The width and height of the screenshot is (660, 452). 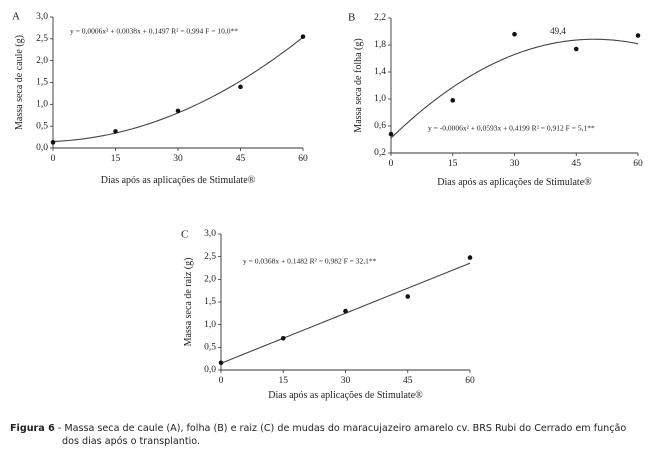 What do you see at coordinates (42, 83) in the screenshot?
I see `panel-a-ytick-label: 1,5` at bounding box center [42, 83].